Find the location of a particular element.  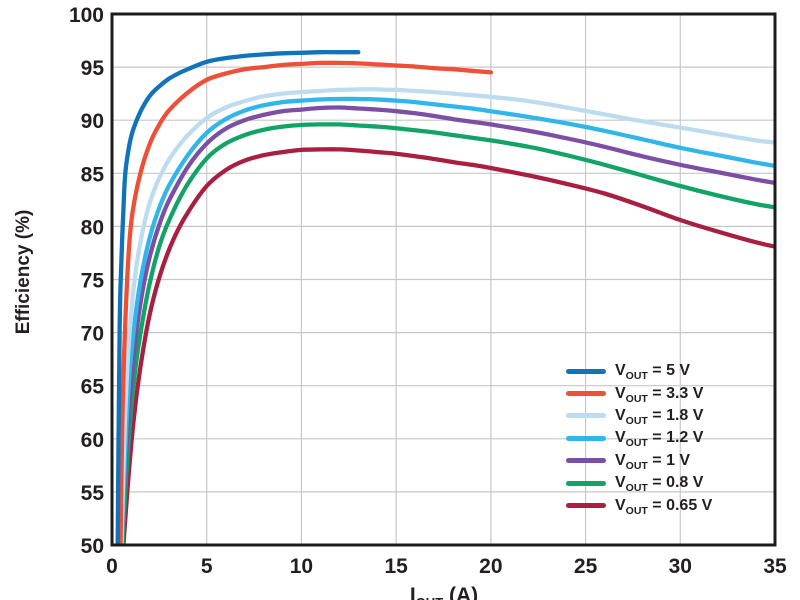

legend-label: VOUT = 0.8 V is located at coordinates (659, 484).